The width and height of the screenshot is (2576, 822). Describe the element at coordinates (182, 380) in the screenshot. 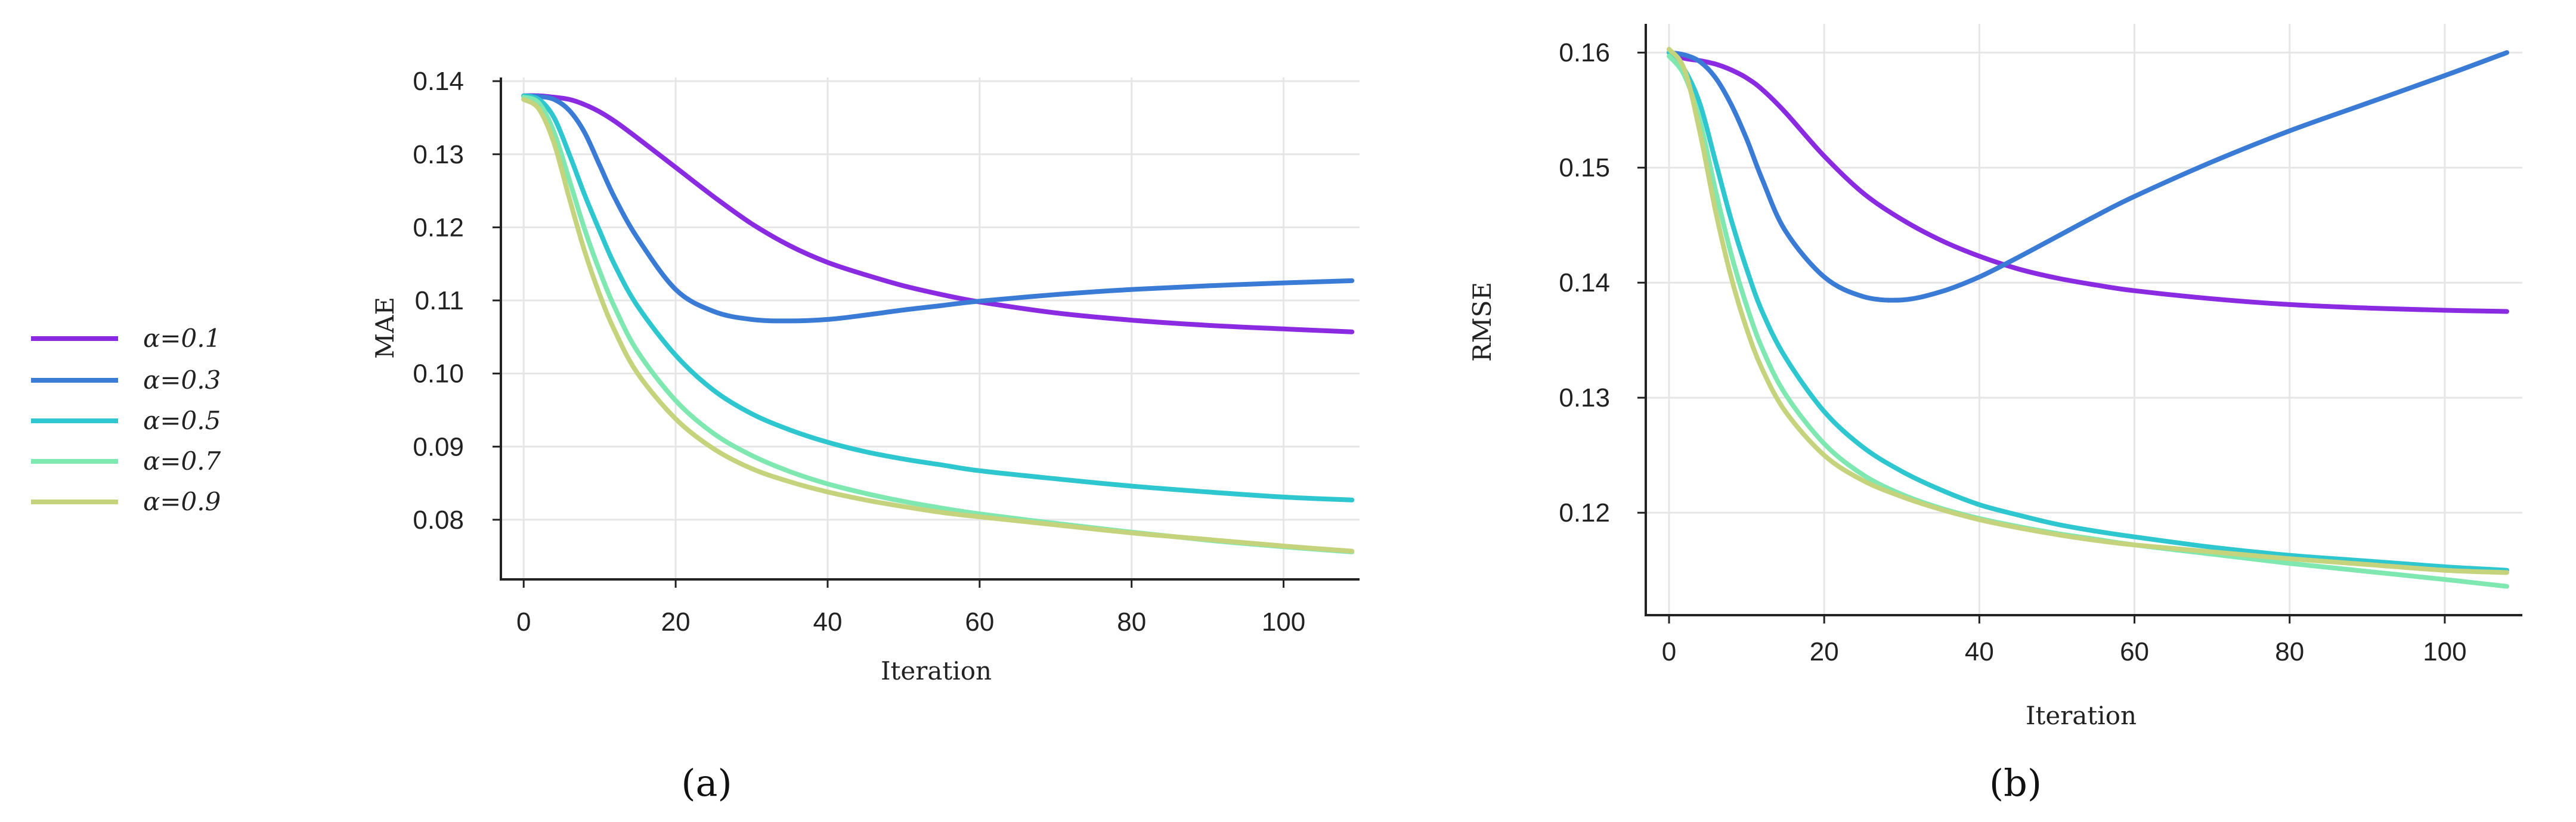

I see `legend-label: α=0.3` at that location.